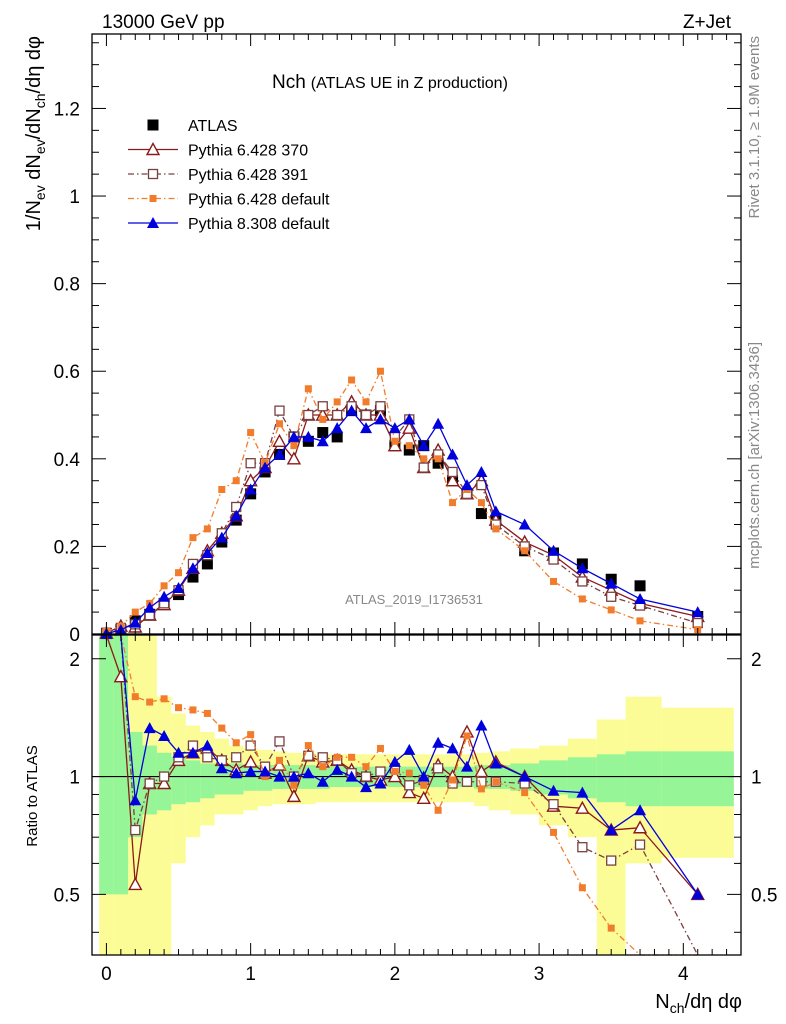 Image resolution: width=786 pixels, height=1024 pixels. Describe the element at coordinates (35, 133) in the screenshot. I see `main-y-axis-label: 1/Nev dNev/dNch/dη dφ` at that location.